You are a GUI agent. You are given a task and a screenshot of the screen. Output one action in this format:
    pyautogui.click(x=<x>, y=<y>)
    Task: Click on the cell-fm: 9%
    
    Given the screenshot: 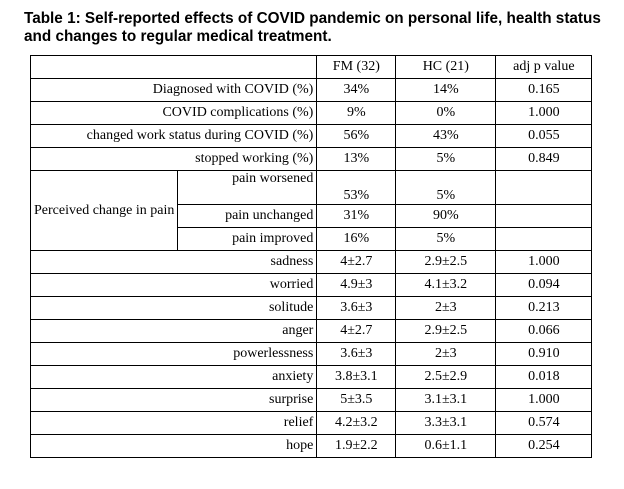 What is the action you would take?
    pyautogui.click(x=356, y=113)
    